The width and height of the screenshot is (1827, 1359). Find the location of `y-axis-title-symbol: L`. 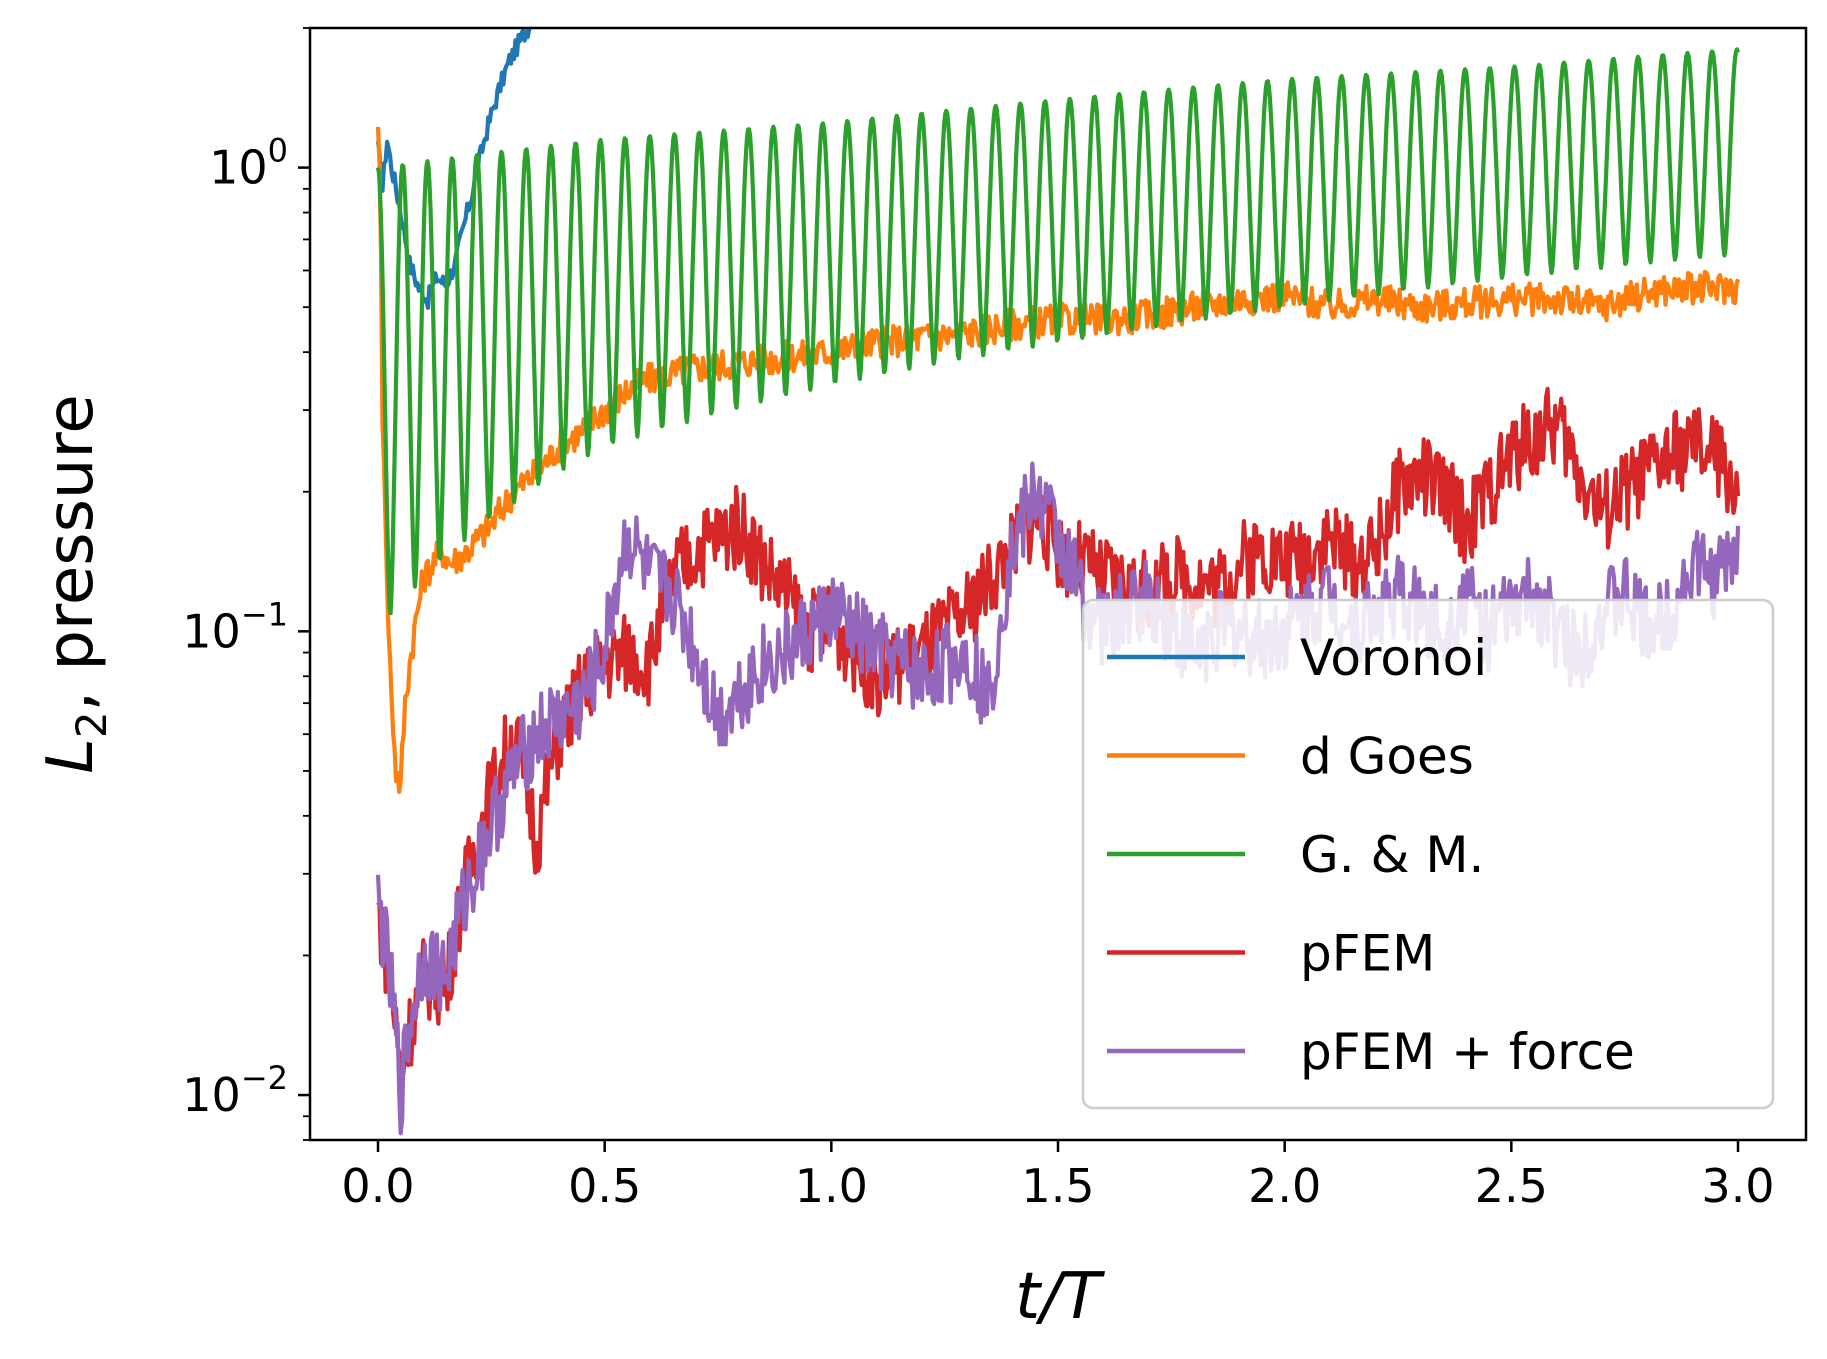

y-axis-title-symbol: L is located at coordinates (71, 756).